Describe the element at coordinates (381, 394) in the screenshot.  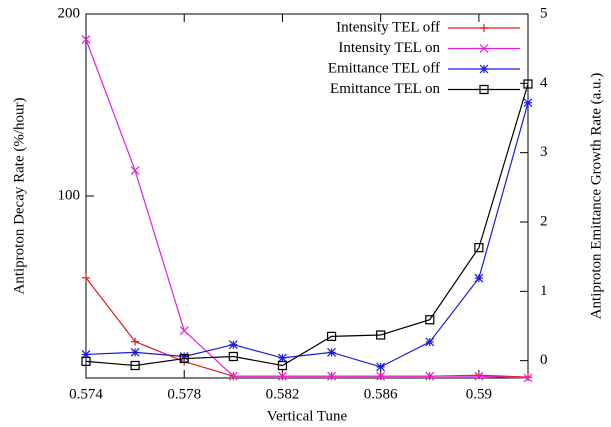
I see `x-tick-label: 0.586` at that location.